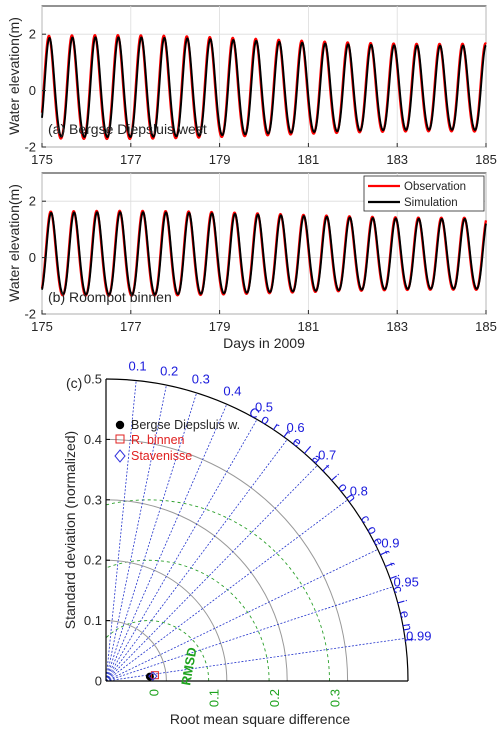  What do you see at coordinates (138, 366) in the screenshot?
I see `correlation-tick-label: 0.1` at bounding box center [138, 366].